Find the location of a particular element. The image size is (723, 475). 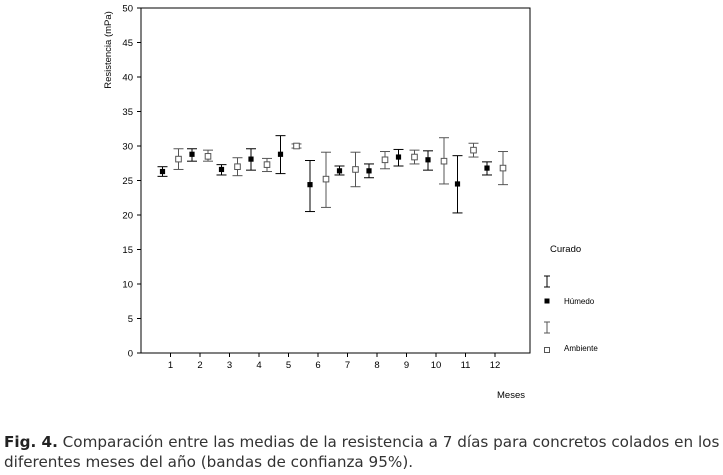

legend-marker-humedo is located at coordinates (547, 301).